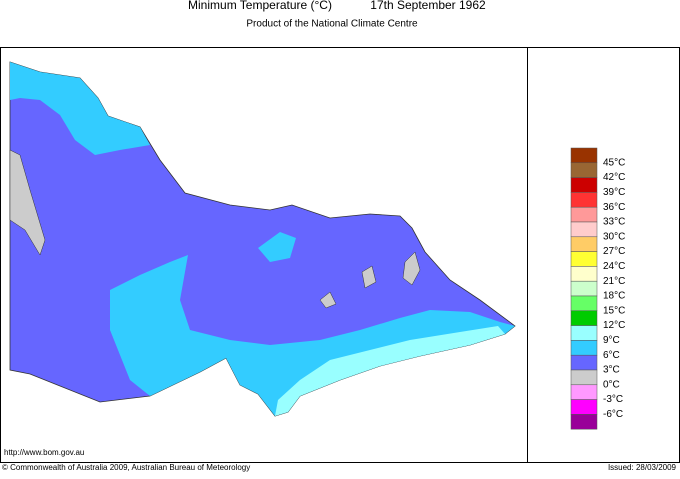  Describe the element at coordinates (614, 325) in the screenshot. I see `legend-label: 12°C` at that location.